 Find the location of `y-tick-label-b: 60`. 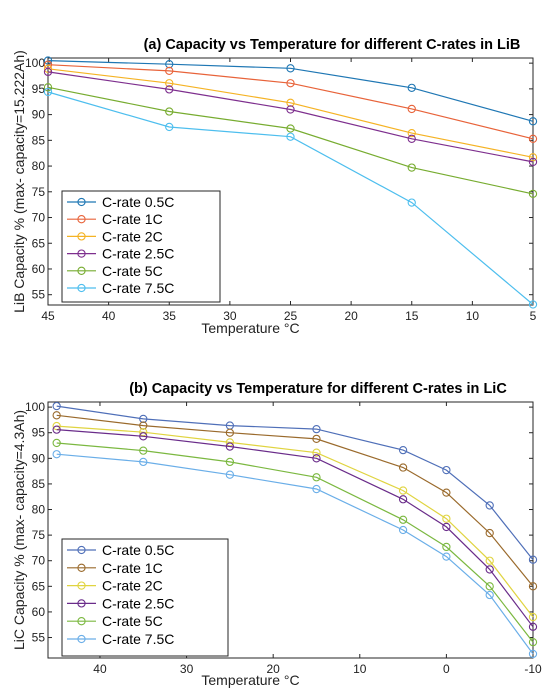

y-tick-label-b: 60 is located at coordinates (39, 612).